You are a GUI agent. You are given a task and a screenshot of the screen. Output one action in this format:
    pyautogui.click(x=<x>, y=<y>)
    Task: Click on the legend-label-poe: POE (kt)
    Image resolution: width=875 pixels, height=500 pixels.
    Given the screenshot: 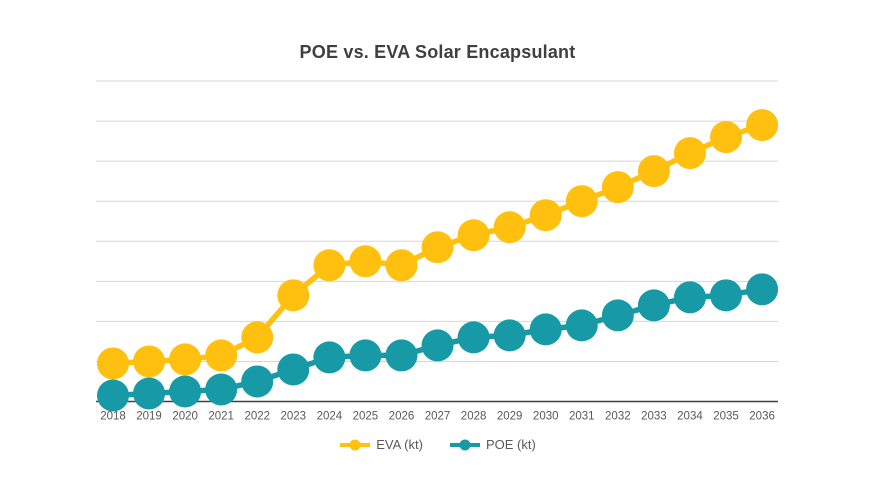 What is the action you would take?
    pyautogui.click(x=510, y=444)
    